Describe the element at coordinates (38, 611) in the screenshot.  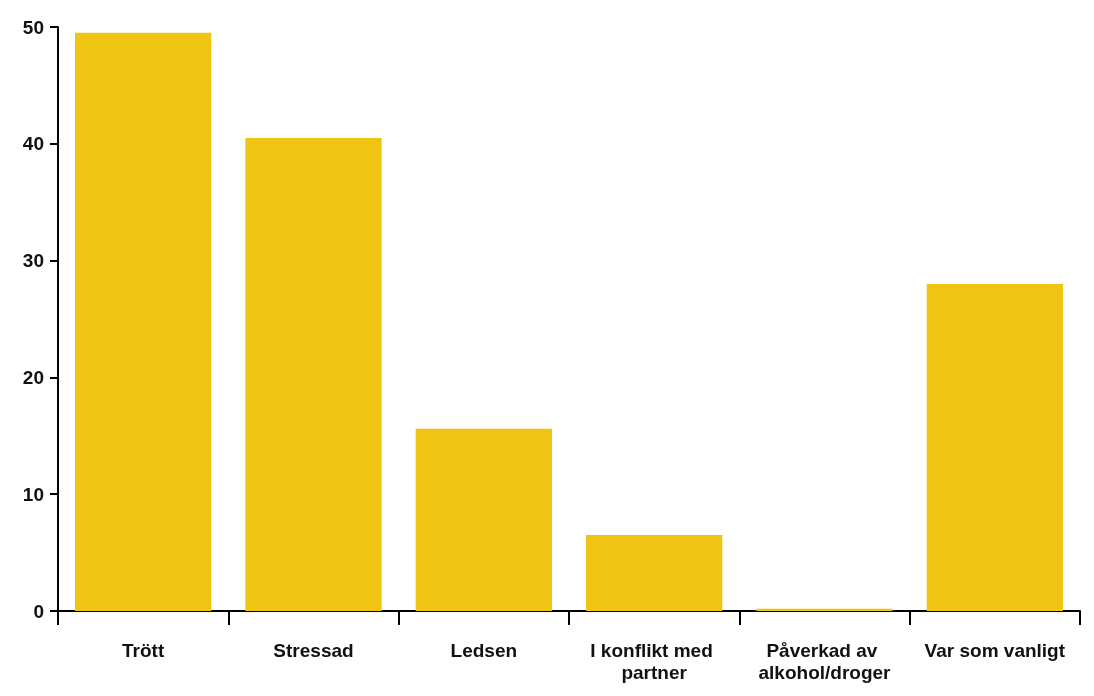
I see `y-tick-label: 0` at that location.